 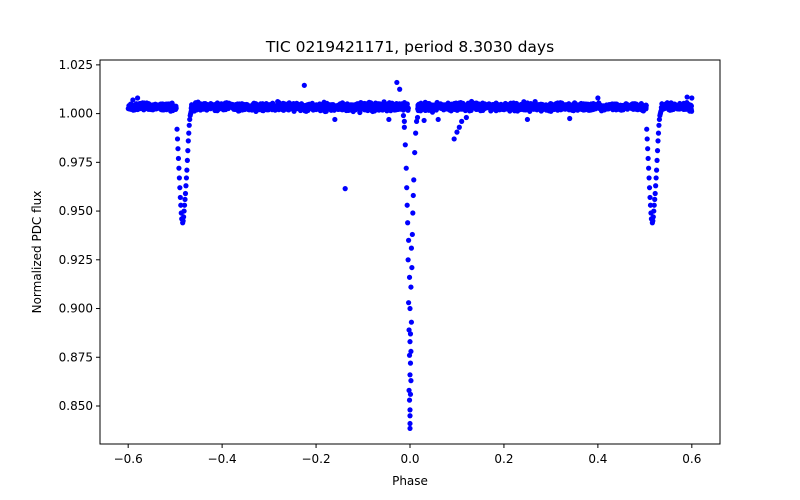 What do you see at coordinates (597, 459) in the screenshot?
I see `x-tick-label: 0.4` at bounding box center [597, 459].